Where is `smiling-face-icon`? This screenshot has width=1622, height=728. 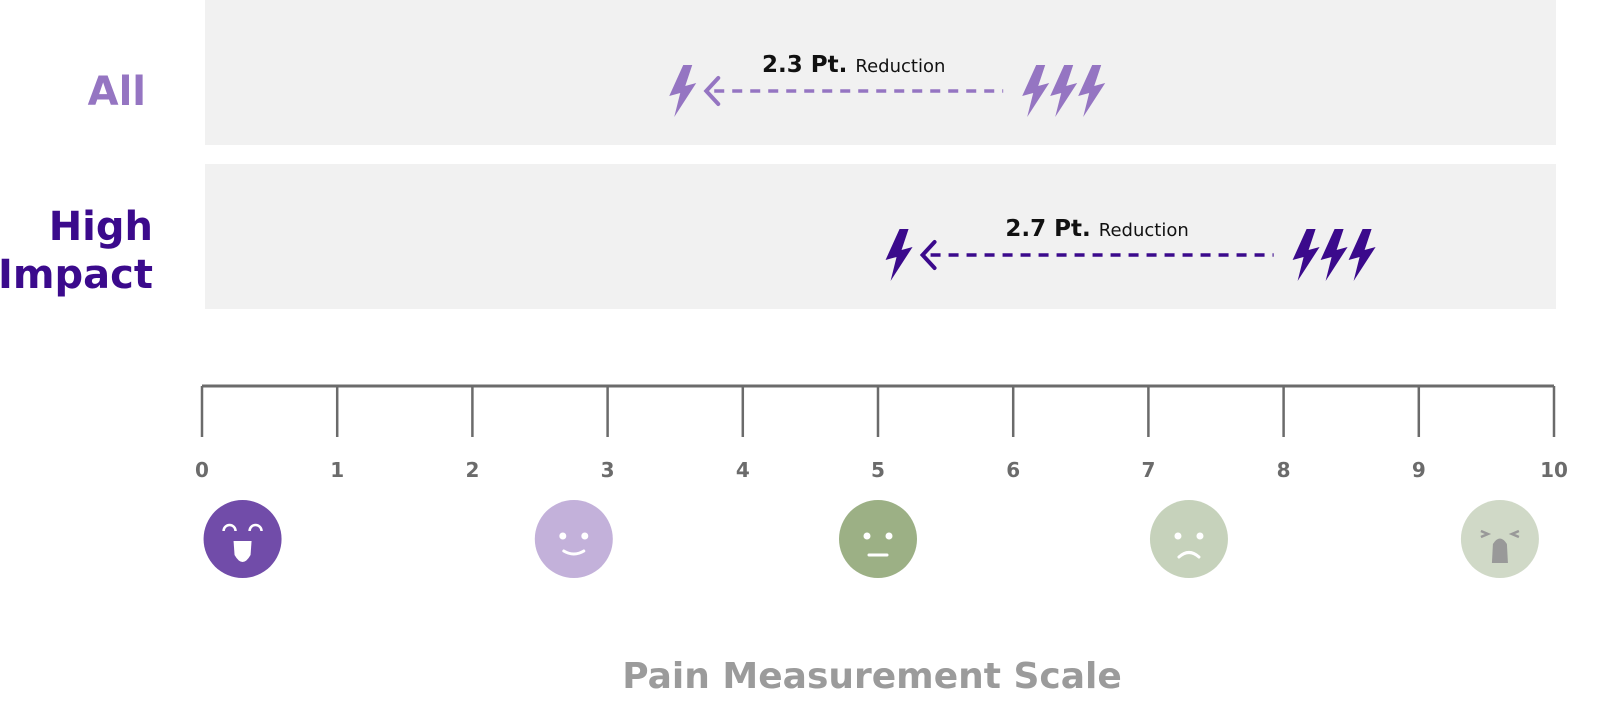 smiling-face-icon is located at coordinates (573, 539).